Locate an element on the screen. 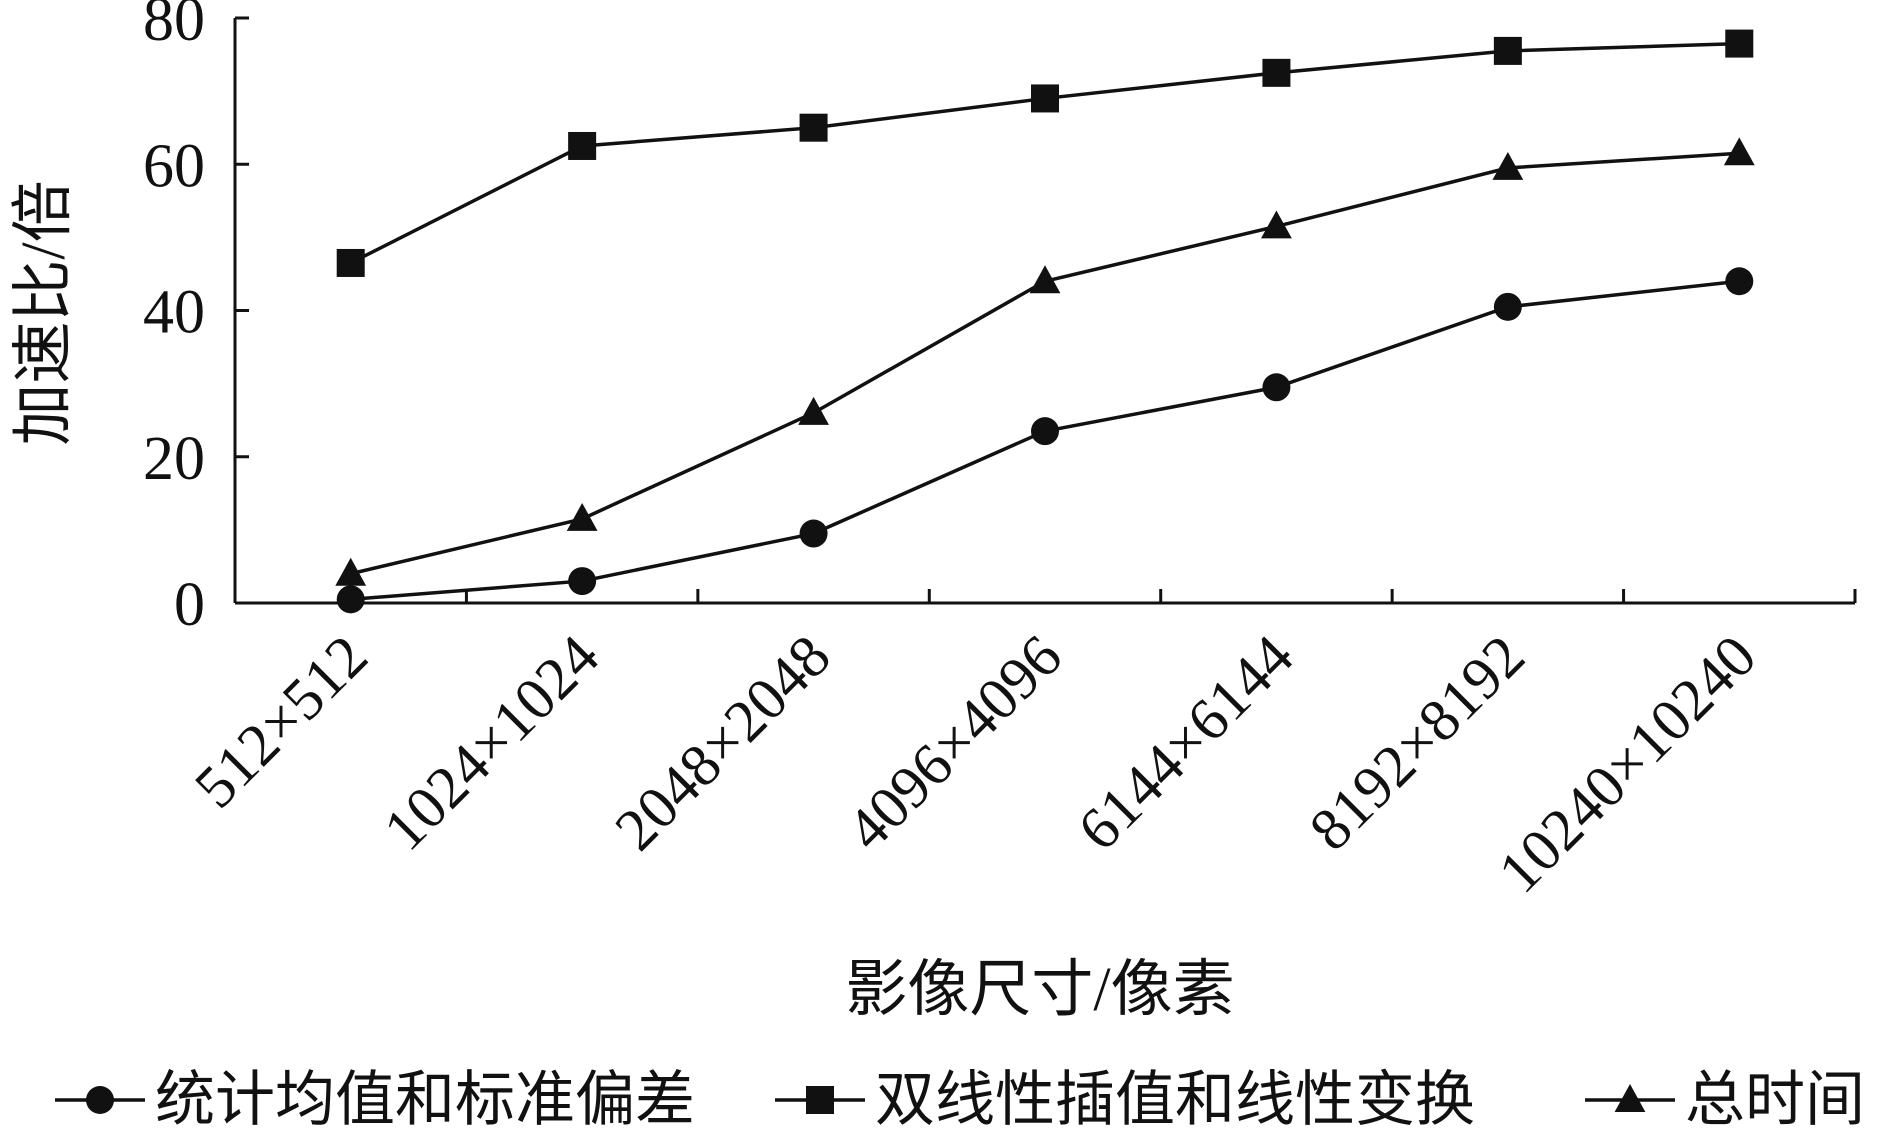  series-line is located at coordinates (1044, 153).